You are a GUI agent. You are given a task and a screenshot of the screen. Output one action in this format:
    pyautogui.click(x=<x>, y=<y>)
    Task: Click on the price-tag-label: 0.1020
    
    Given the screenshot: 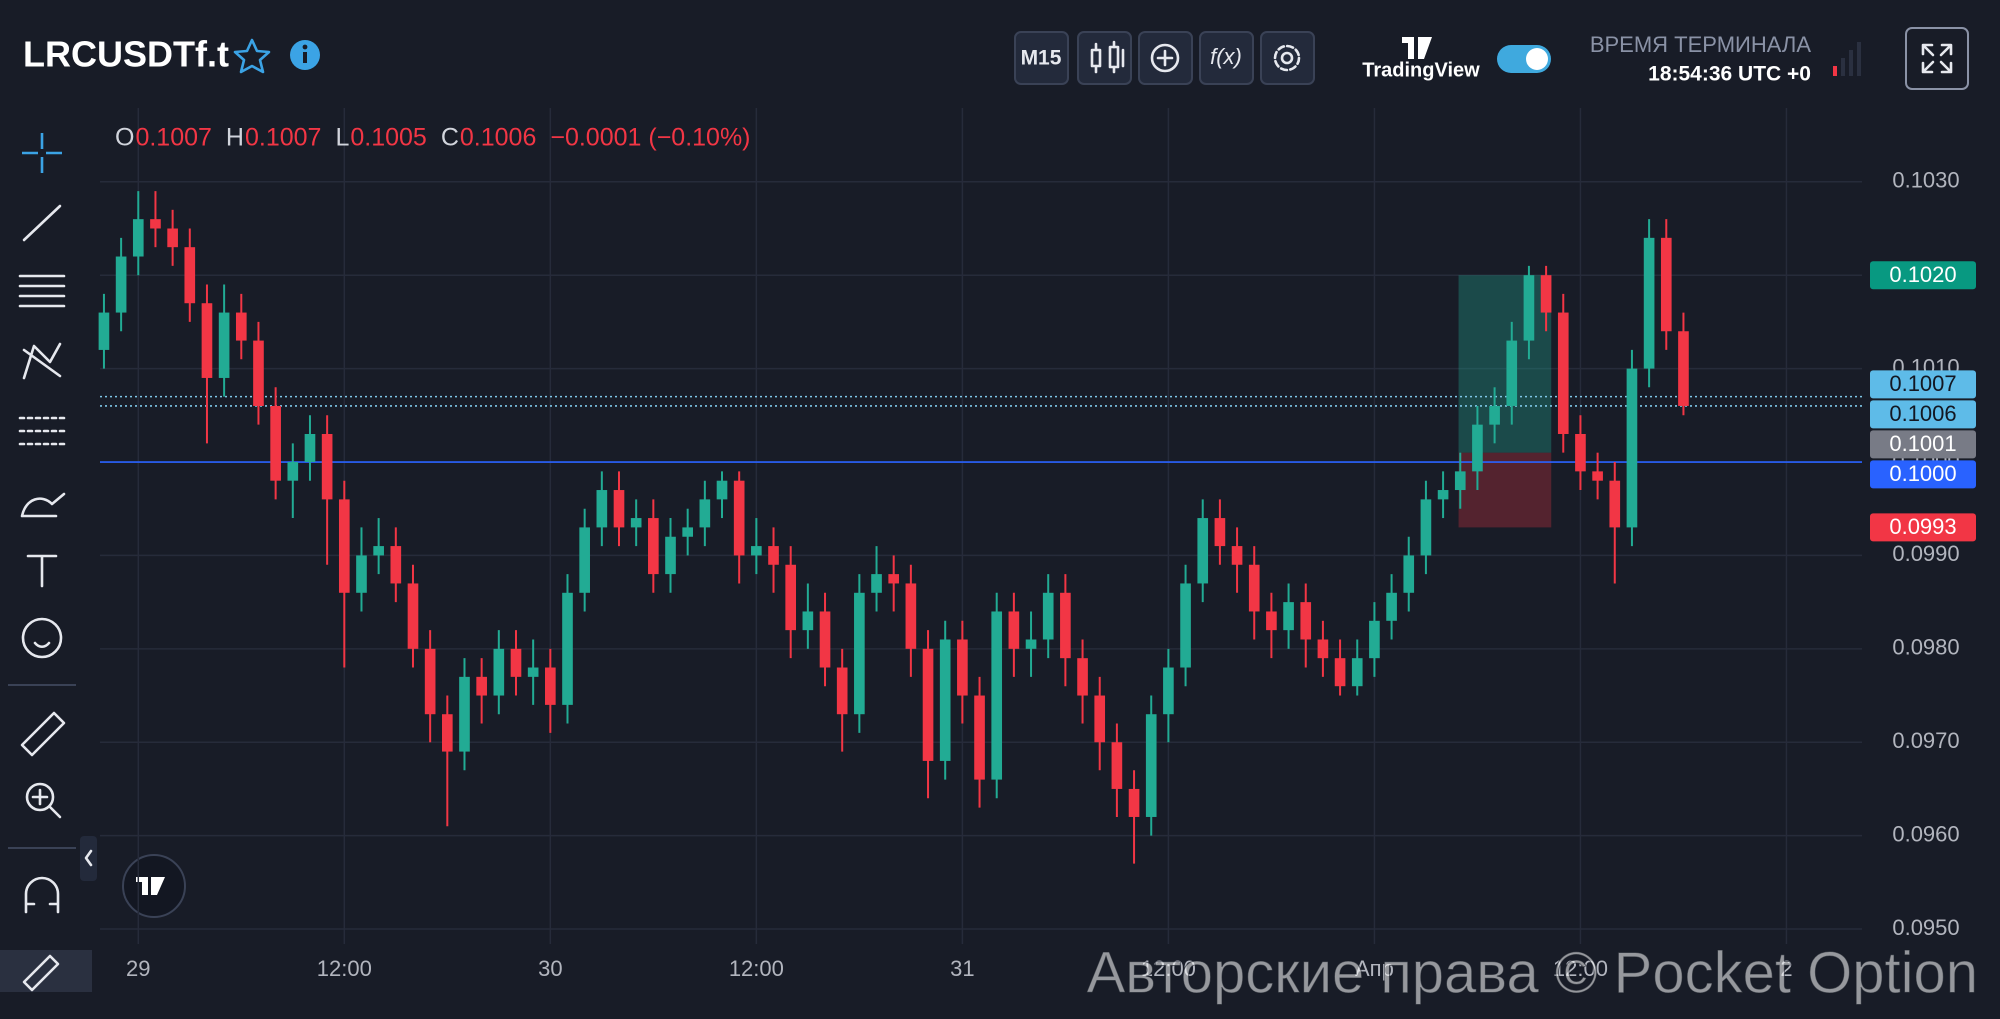 What is the action you would take?
    pyautogui.click(x=1922, y=274)
    